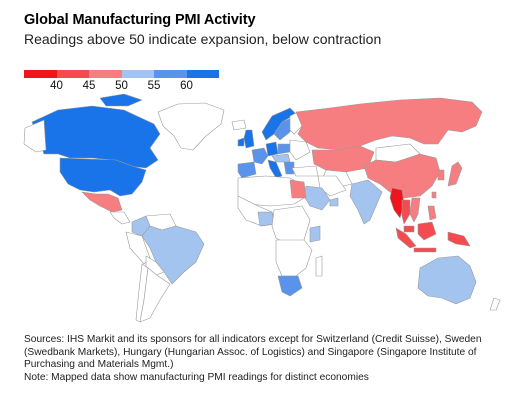  Describe the element at coordinates (89, 86) in the screenshot. I see `legend-tick-45: 45` at that location.